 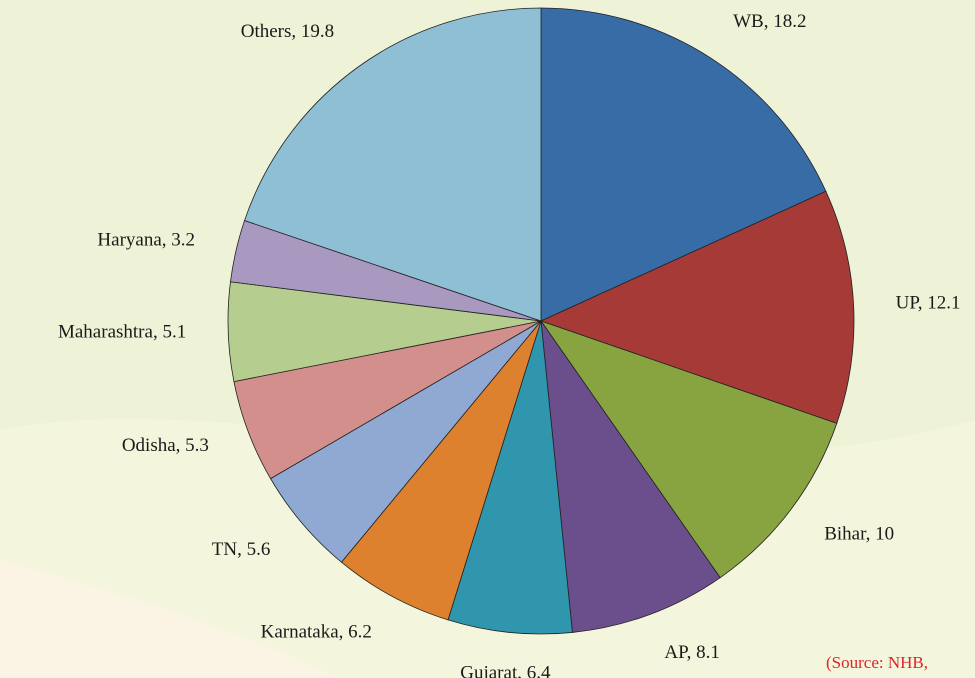 What do you see at coordinates (859, 533) in the screenshot?
I see `slice-label: Bihar, 10` at bounding box center [859, 533].